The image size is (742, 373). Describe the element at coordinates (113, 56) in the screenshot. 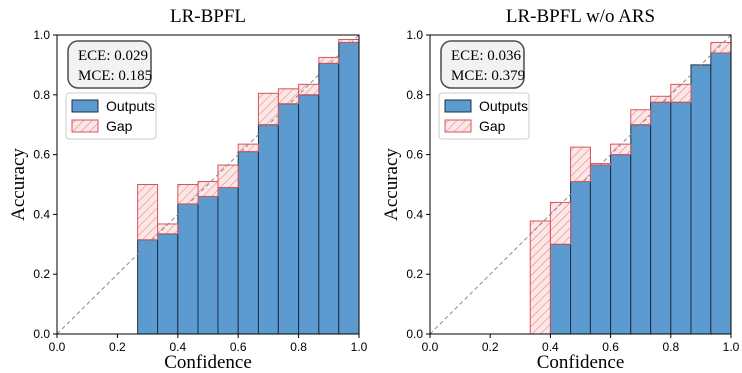

I see `ece-value: ECE: 0.029` at that location.